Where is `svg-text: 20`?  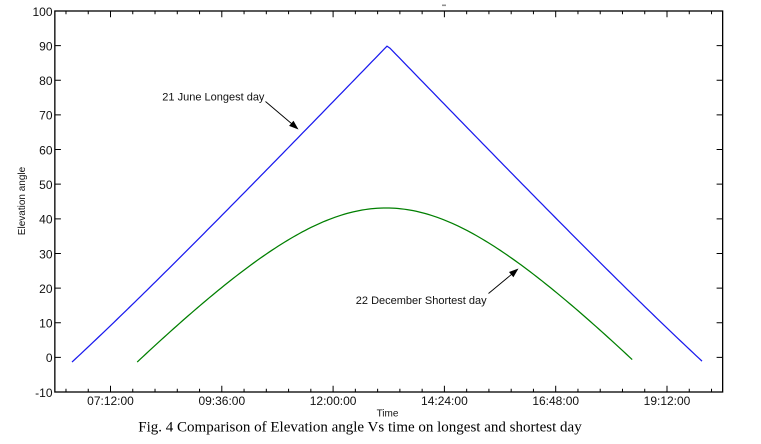
svg-text: 20 is located at coordinates (46, 289).